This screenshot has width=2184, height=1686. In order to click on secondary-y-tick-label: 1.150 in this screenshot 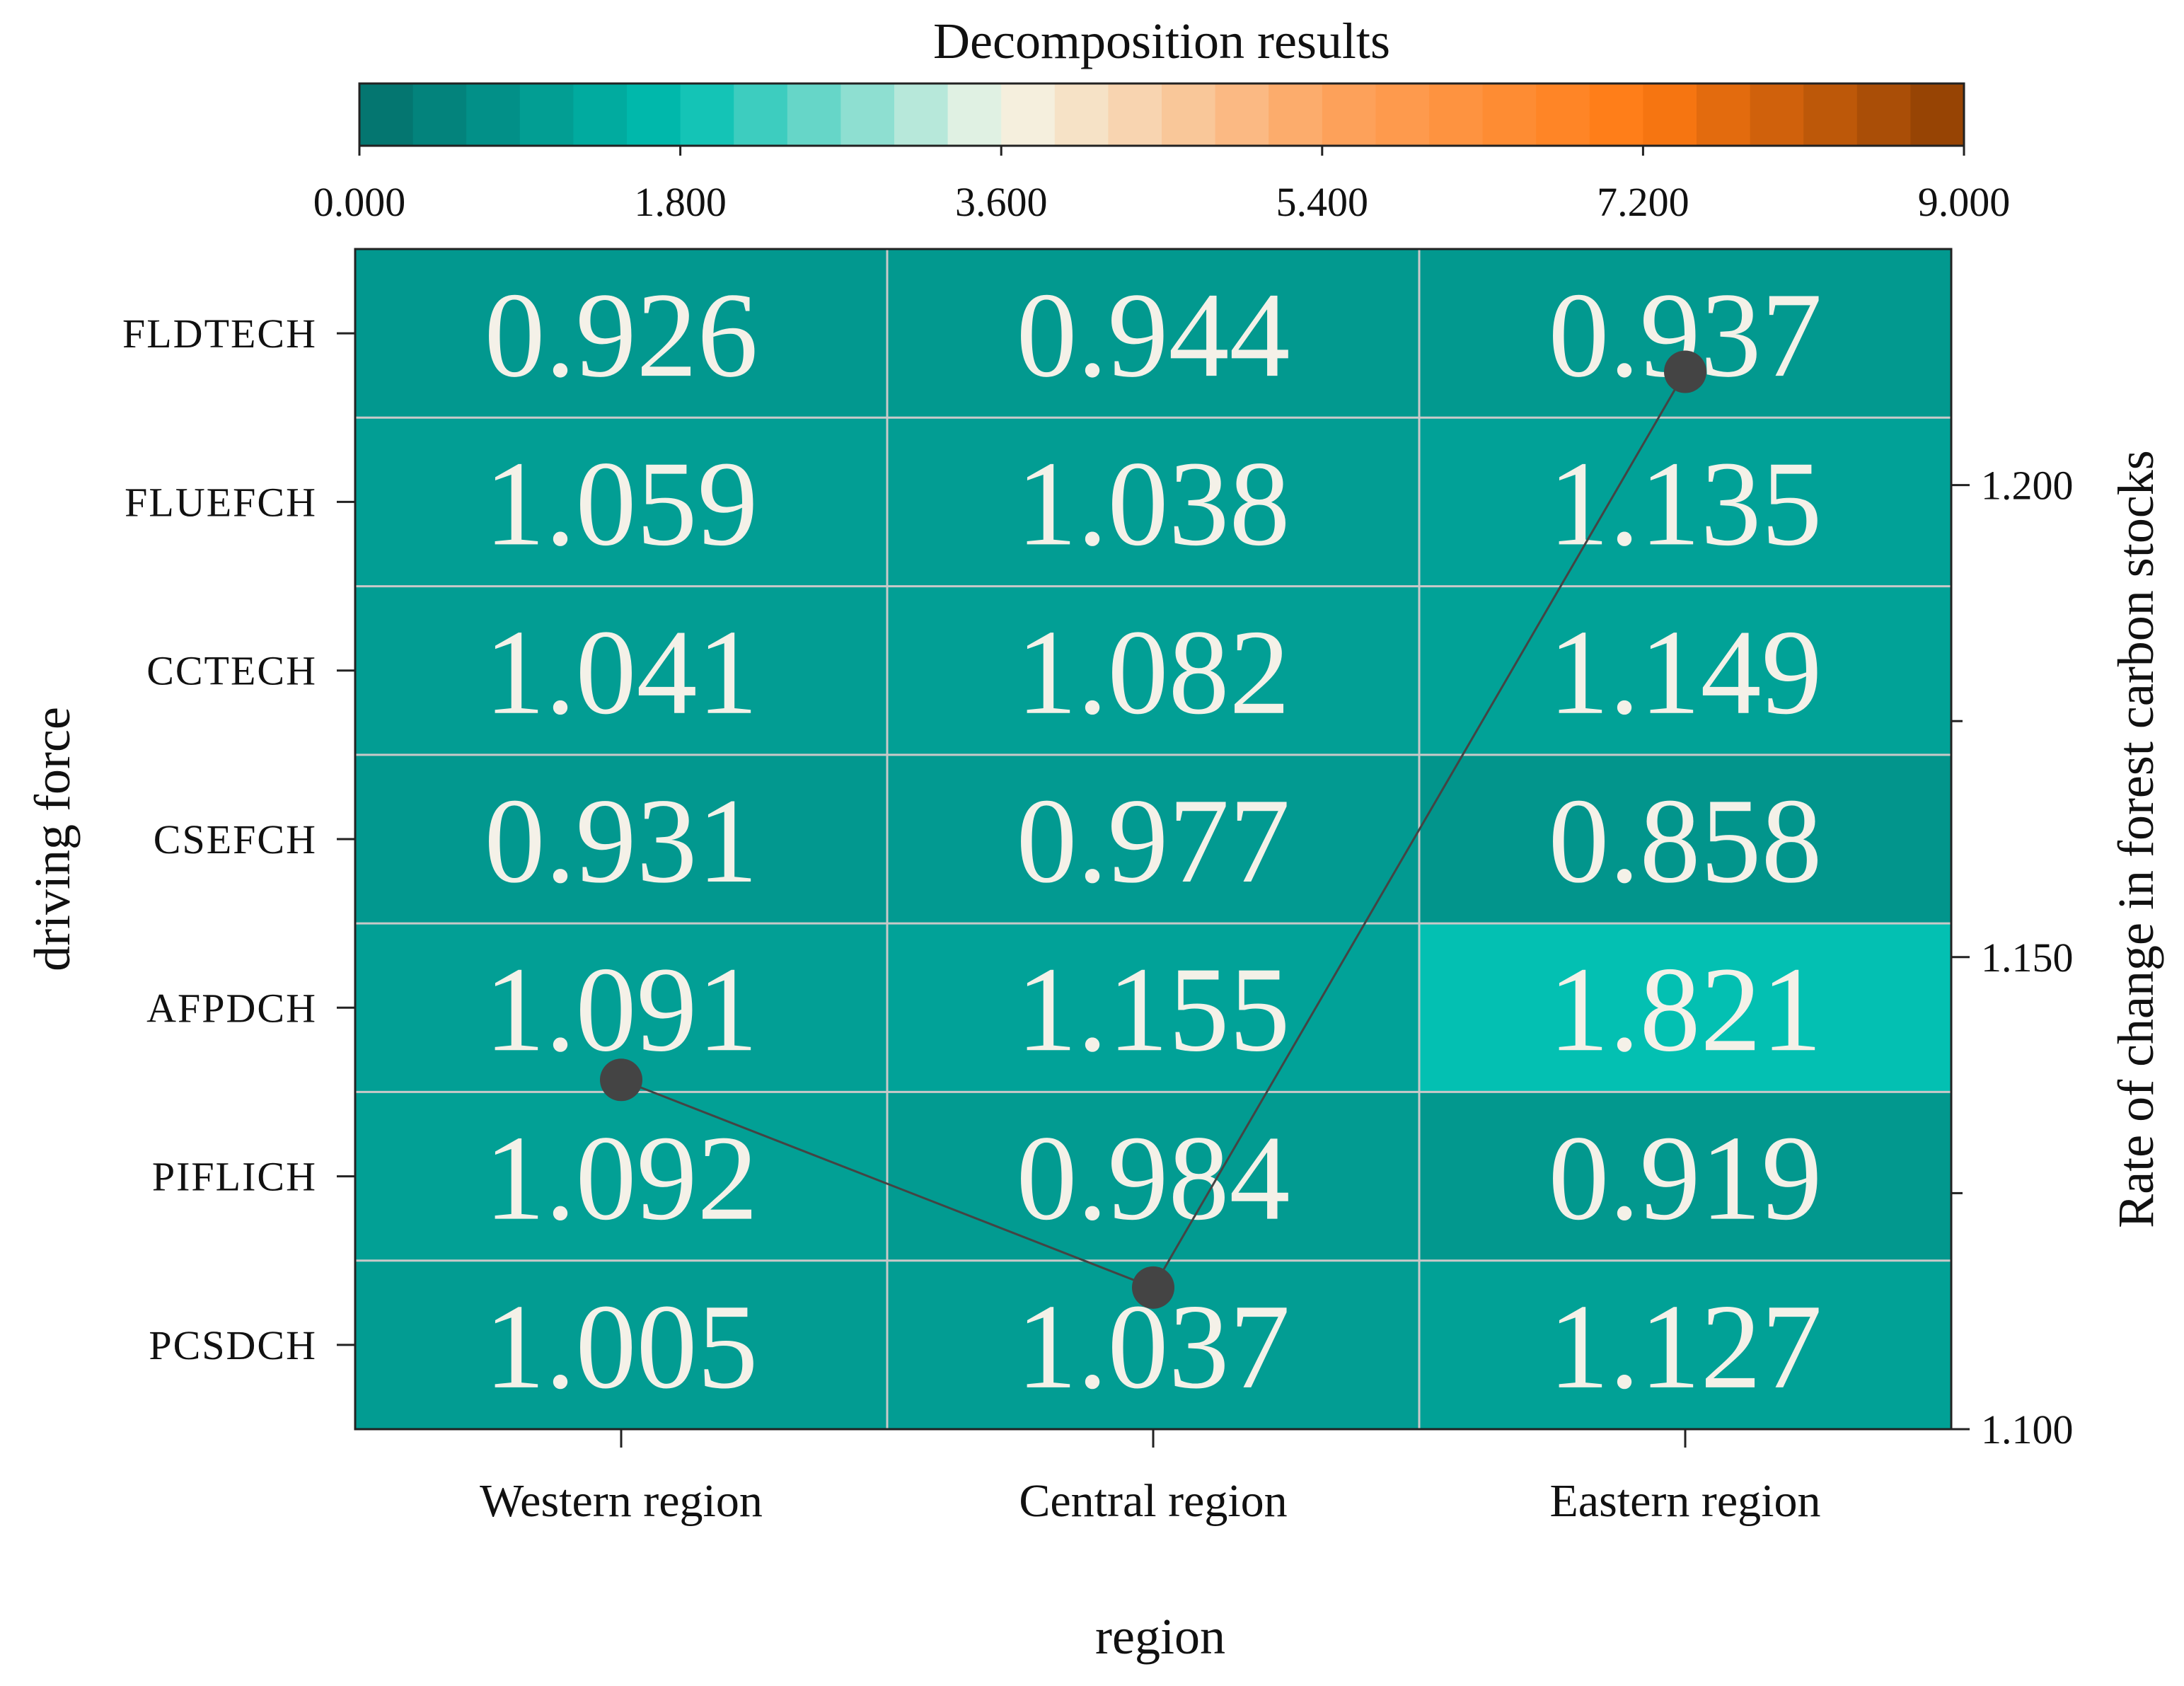, I will do `click(2028, 958)`.